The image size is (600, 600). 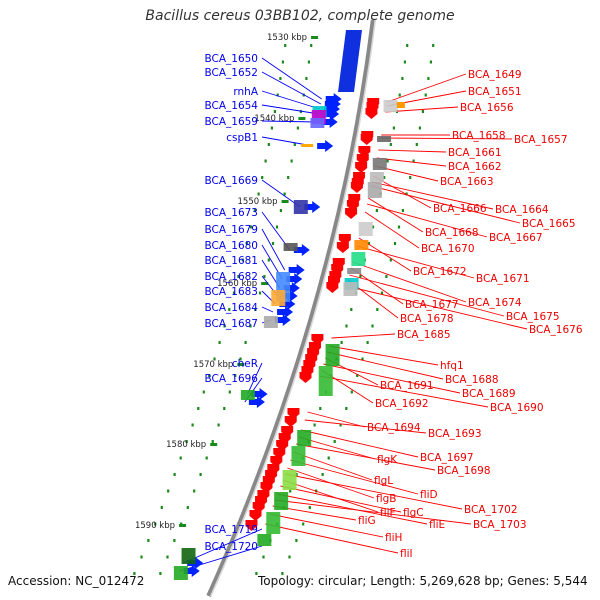 What do you see at coordinates (259, 394) in the screenshot?
I see `forward-arrow-cheR` at bounding box center [259, 394].